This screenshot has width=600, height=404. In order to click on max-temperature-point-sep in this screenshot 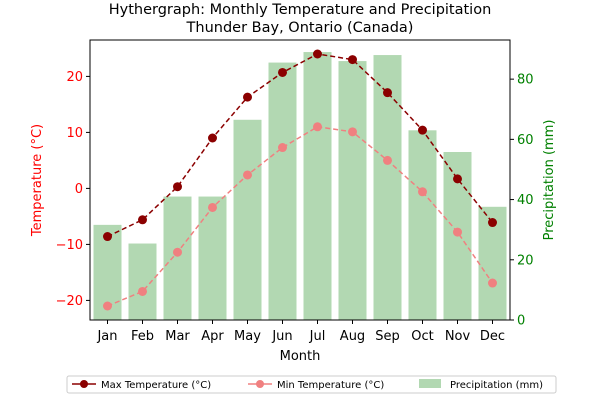, I will do `click(387, 93)`.